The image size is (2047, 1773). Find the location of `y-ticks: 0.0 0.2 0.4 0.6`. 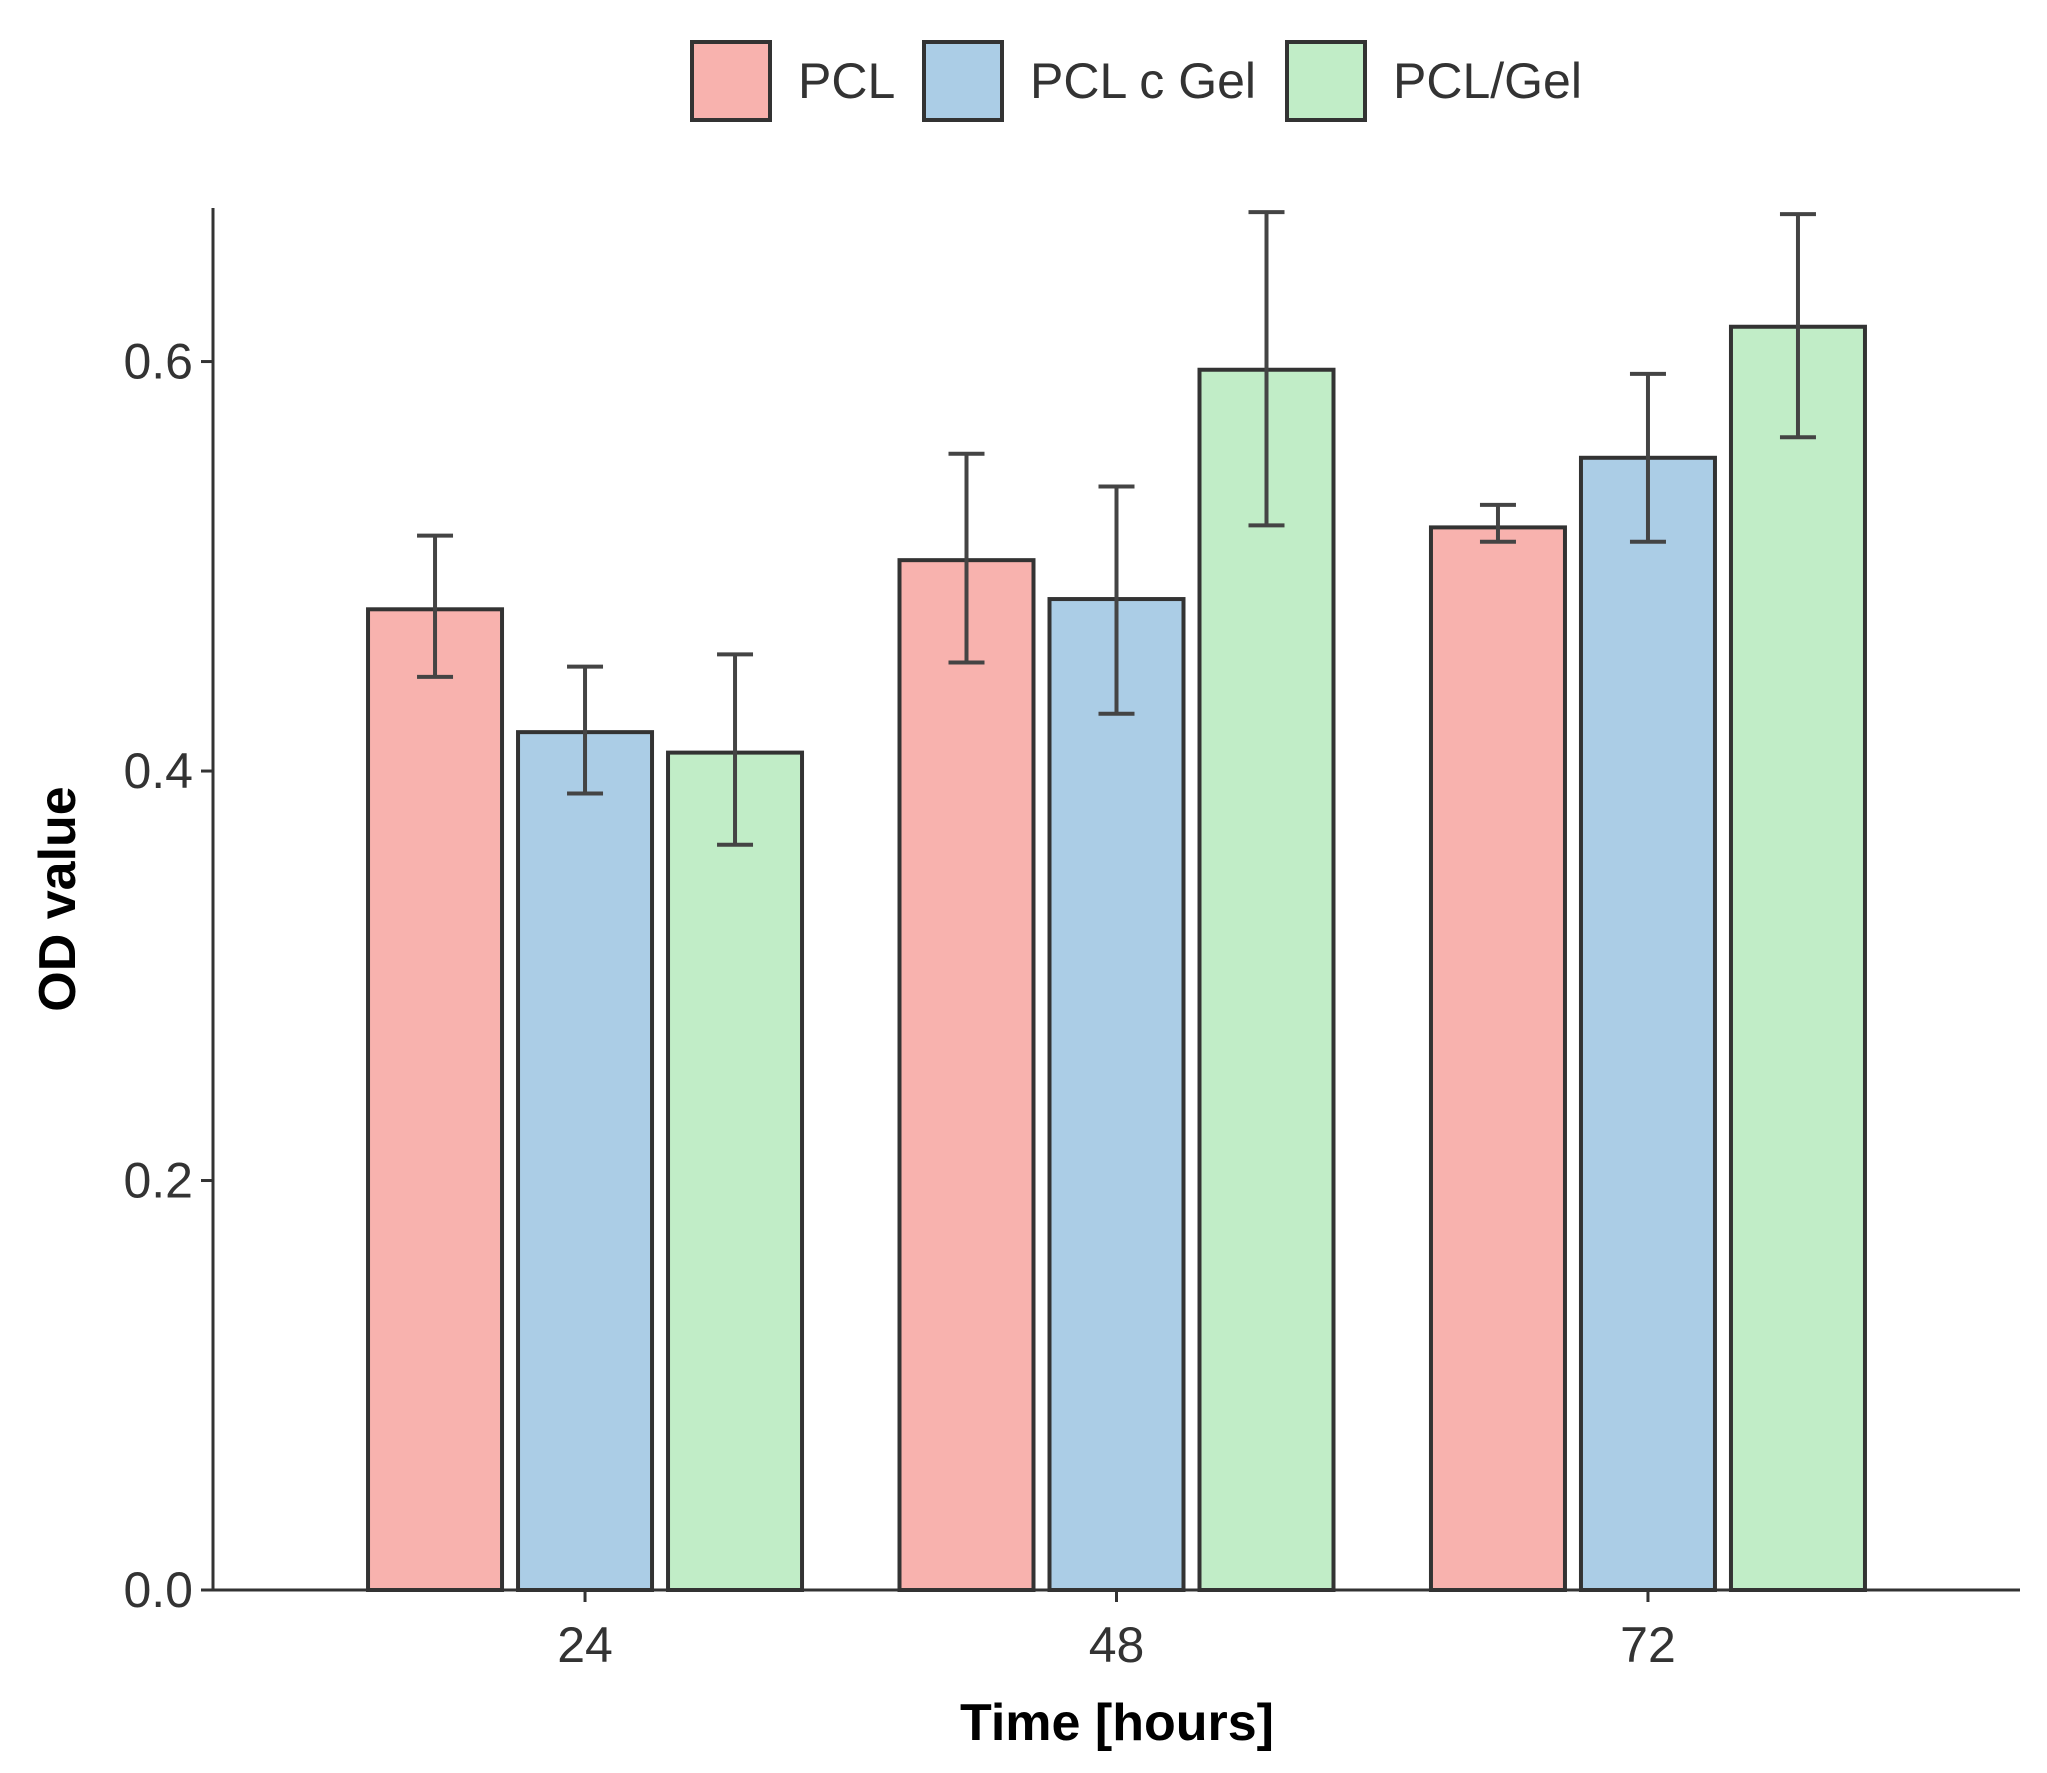

y-ticks: 0.0 0.2 0.4 0.6 is located at coordinates (168, 976).